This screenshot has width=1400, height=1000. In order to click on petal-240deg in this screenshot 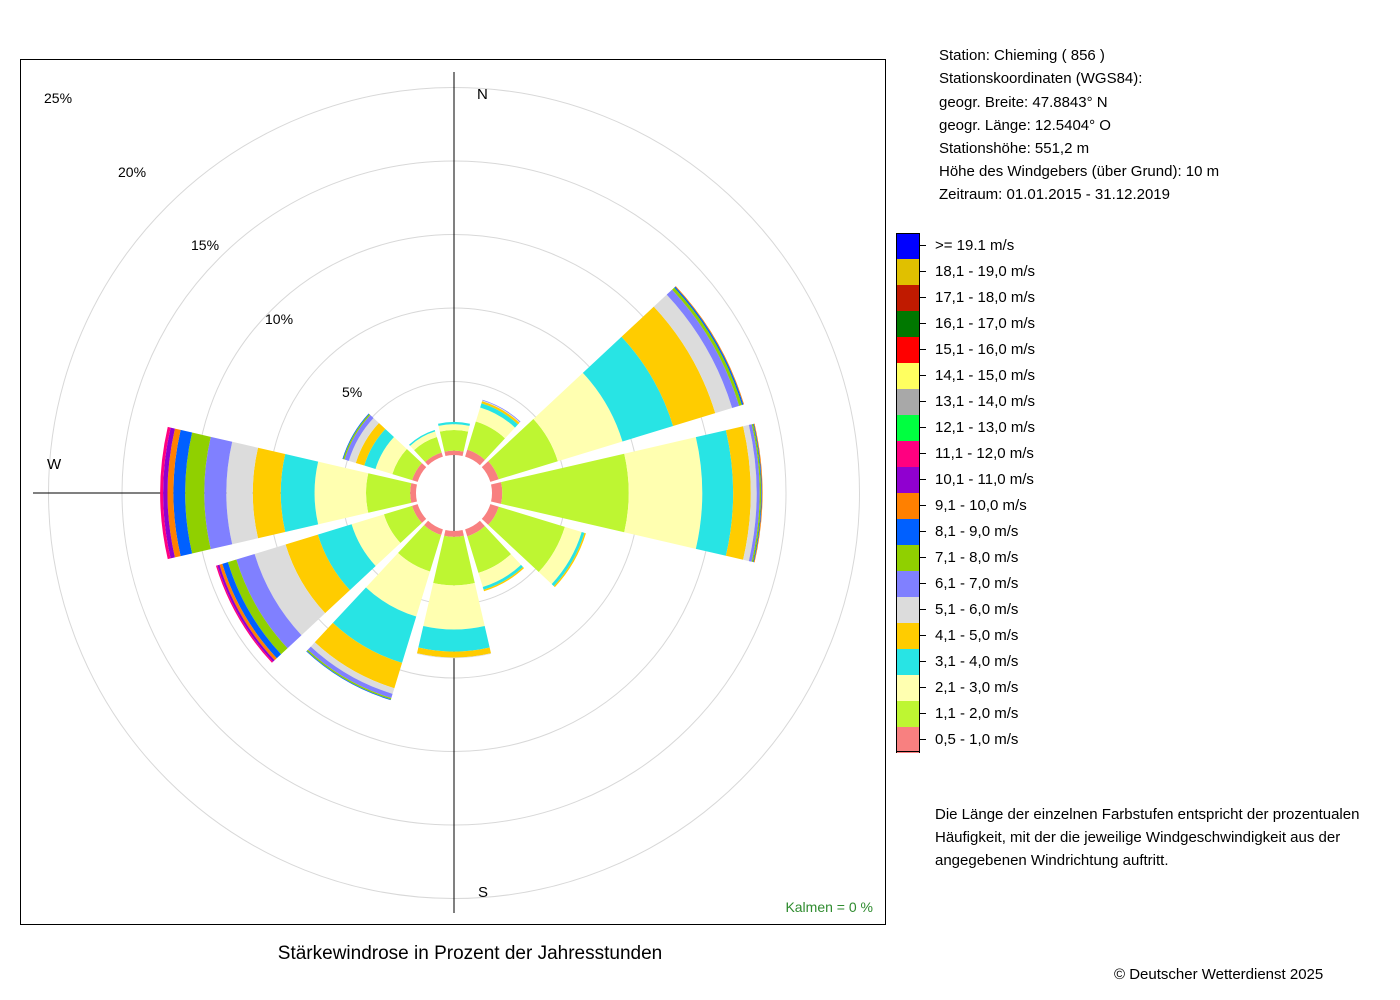, I will do `click(321, 583)`.